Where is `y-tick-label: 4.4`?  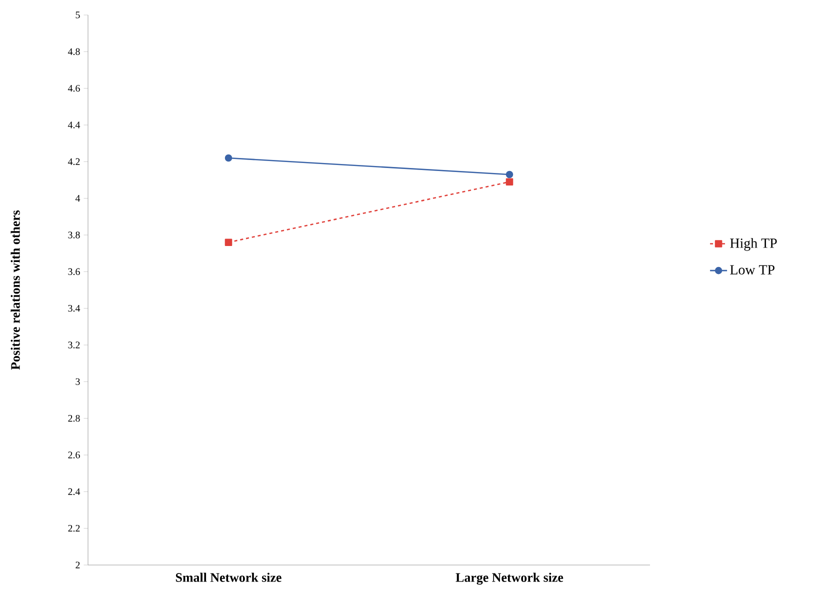
y-tick-label: 4.4 is located at coordinates (74, 125).